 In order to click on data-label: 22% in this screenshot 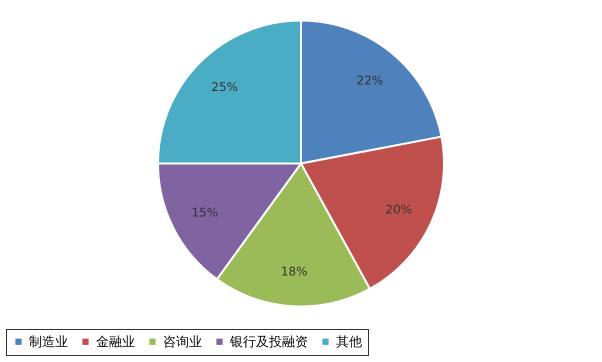, I will do `click(370, 80)`.